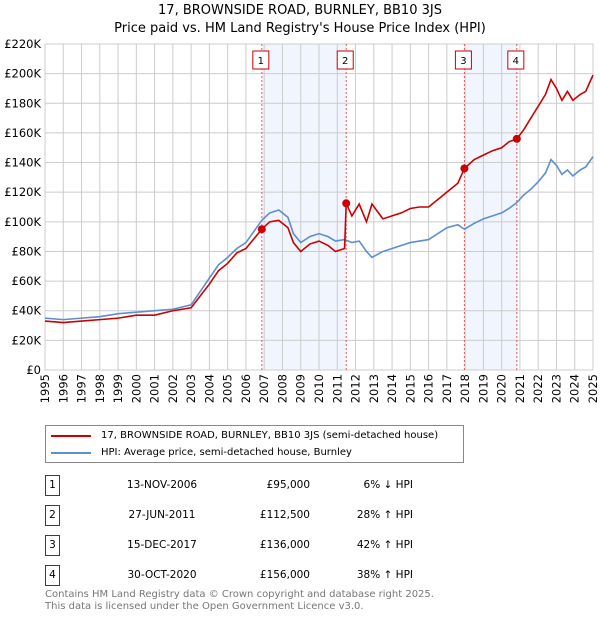 Image resolution: width=600 pixels, height=620 pixels. I want to click on x-tick-label: 1998, so click(100, 388).